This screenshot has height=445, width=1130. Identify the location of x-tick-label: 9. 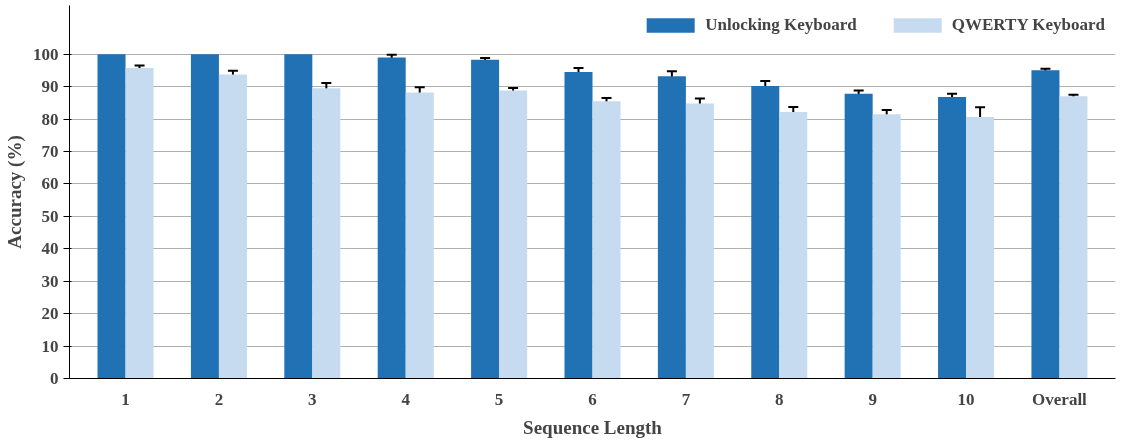
(872, 399).